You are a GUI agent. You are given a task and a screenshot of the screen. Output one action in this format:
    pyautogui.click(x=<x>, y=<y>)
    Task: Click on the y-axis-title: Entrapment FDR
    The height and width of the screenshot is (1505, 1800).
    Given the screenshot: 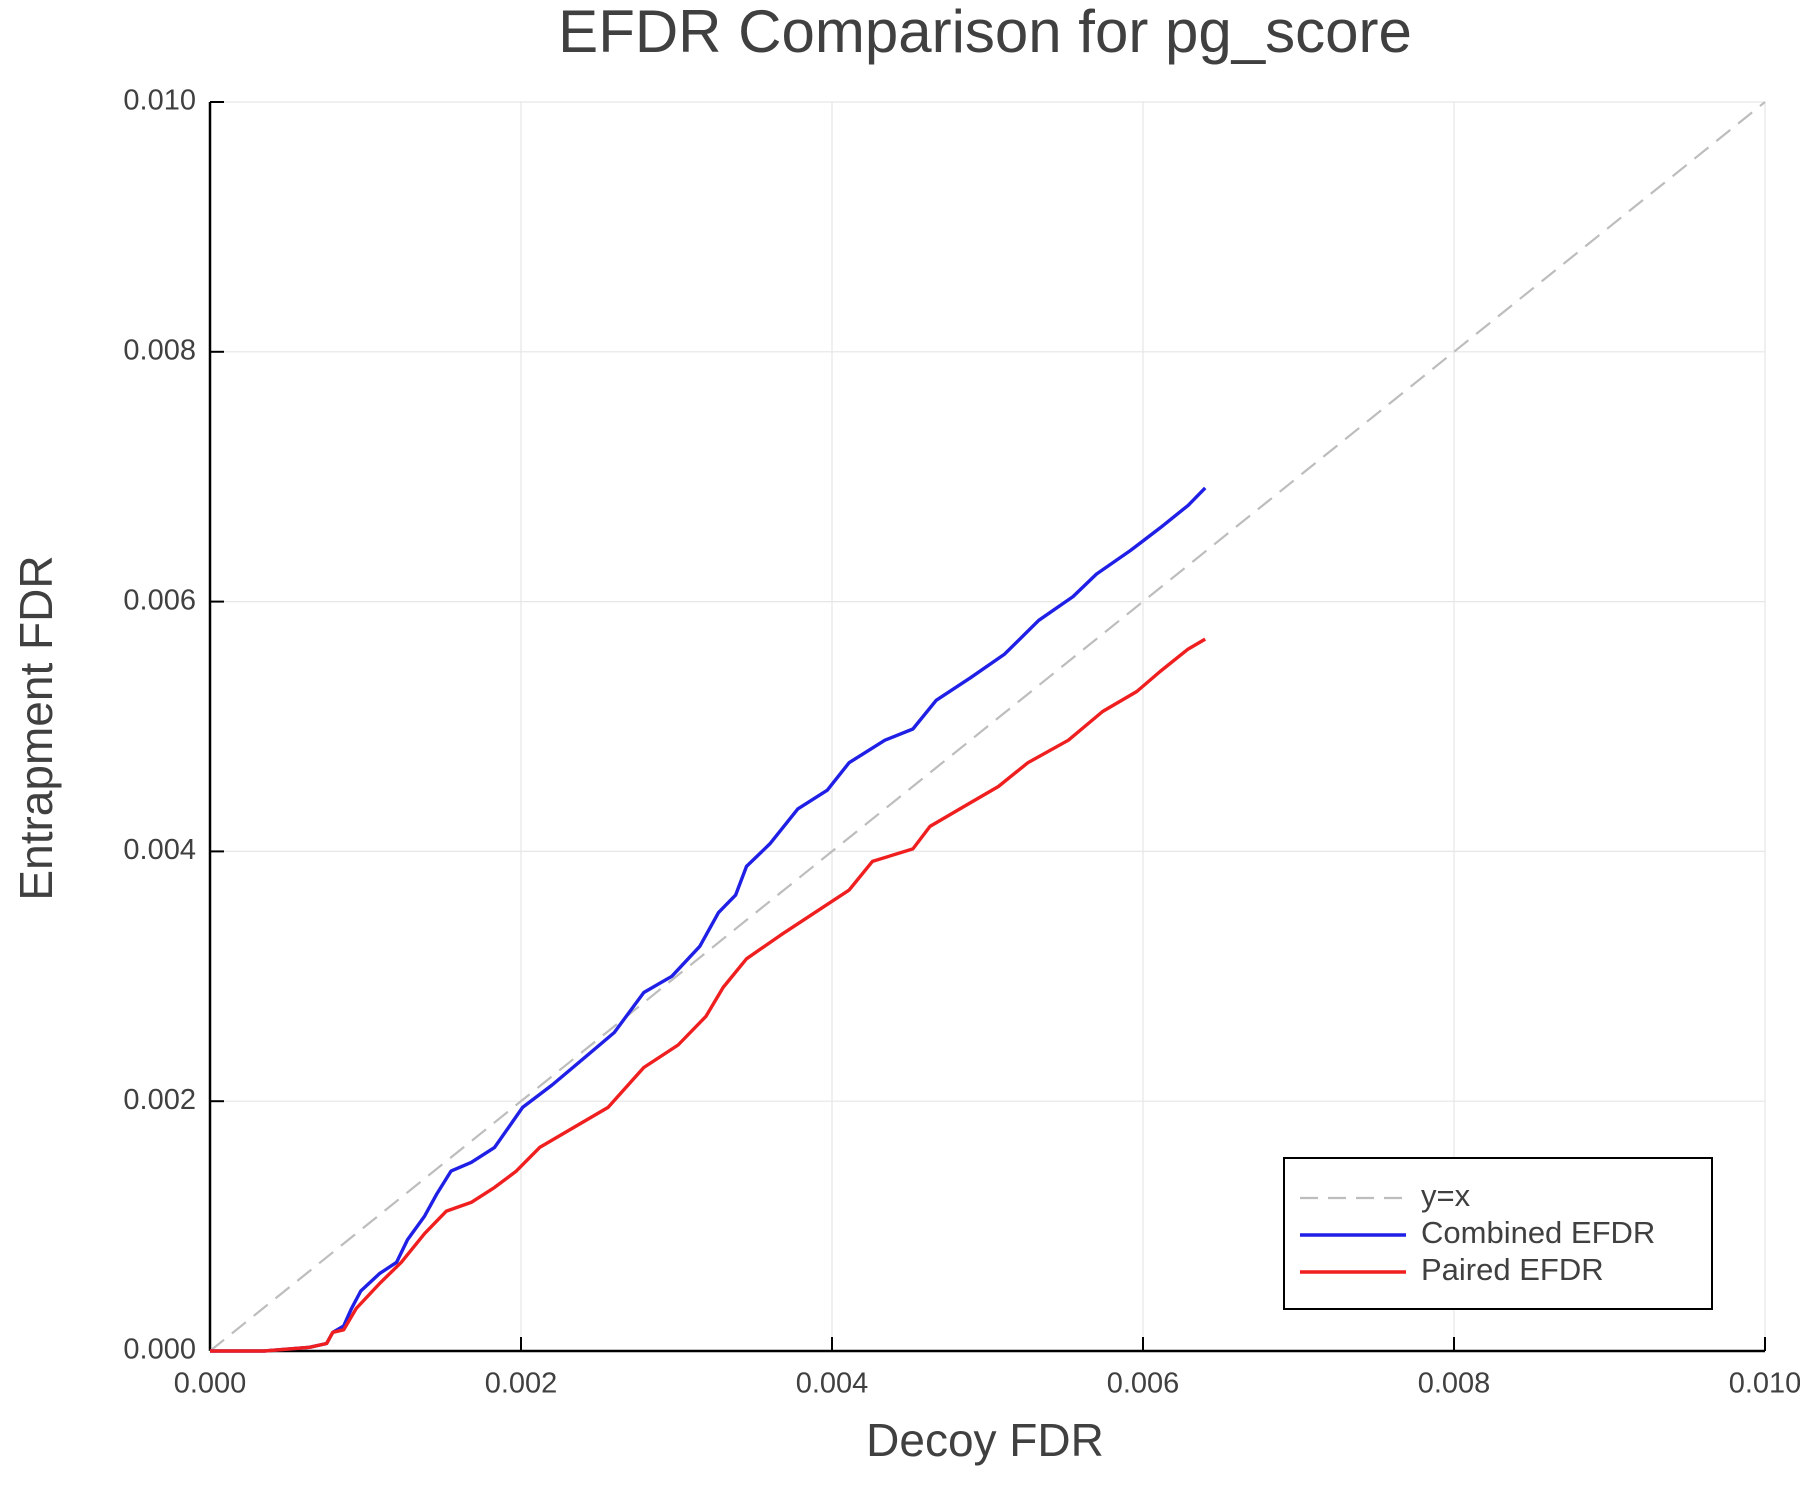 What is the action you would take?
    pyautogui.click(x=36, y=727)
    